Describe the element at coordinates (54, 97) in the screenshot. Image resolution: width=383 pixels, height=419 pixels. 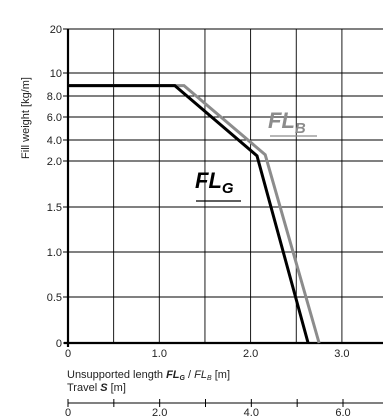
I see `y-tick-label: 8.0` at that location.